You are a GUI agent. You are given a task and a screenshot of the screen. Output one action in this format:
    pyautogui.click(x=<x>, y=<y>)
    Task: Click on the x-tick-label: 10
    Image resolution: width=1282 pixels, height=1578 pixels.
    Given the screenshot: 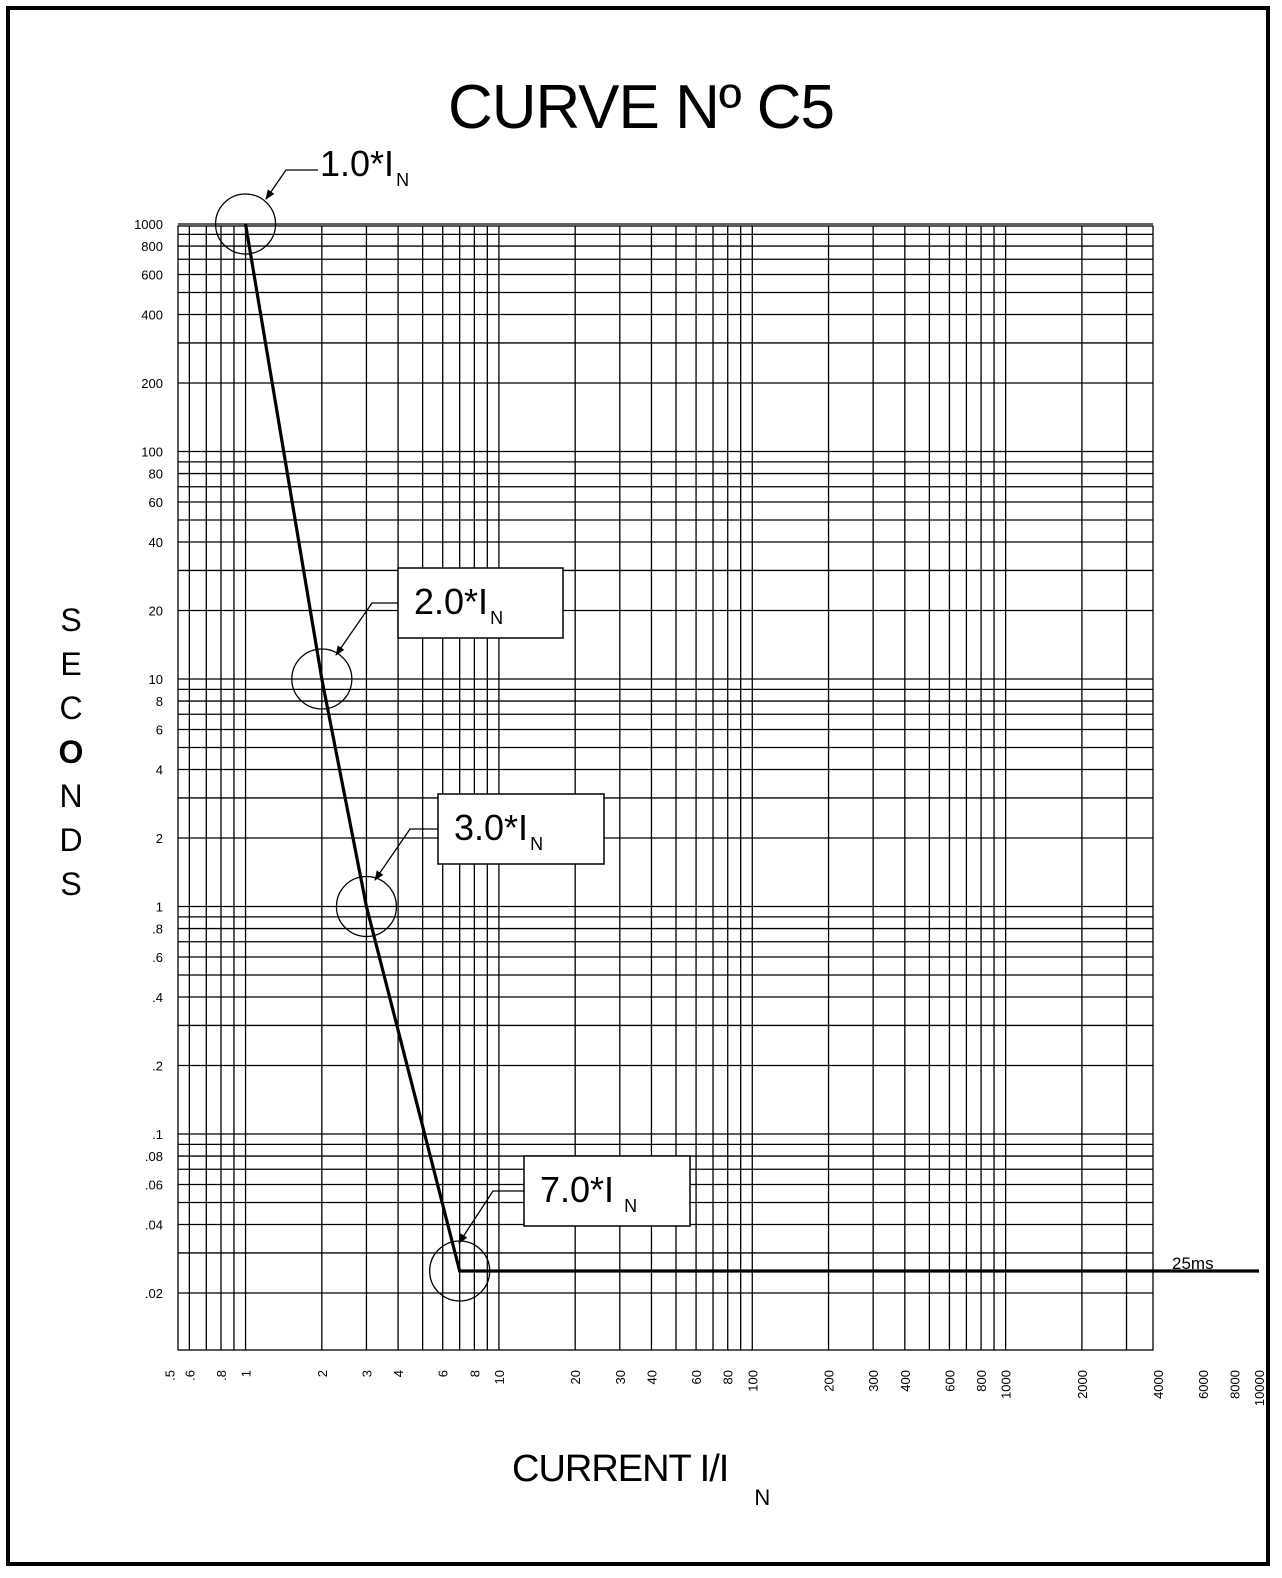 What is the action you would take?
    pyautogui.click(x=499, y=1377)
    